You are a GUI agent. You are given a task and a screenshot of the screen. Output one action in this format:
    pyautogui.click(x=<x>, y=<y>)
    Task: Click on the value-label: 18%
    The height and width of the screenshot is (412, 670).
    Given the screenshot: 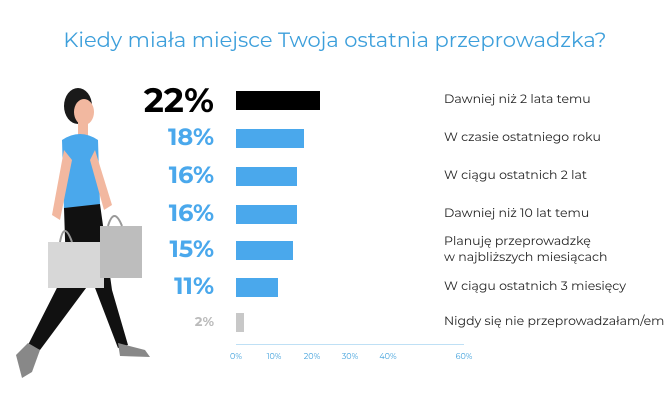 What is the action you would take?
    pyautogui.click(x=190, y=137)
    